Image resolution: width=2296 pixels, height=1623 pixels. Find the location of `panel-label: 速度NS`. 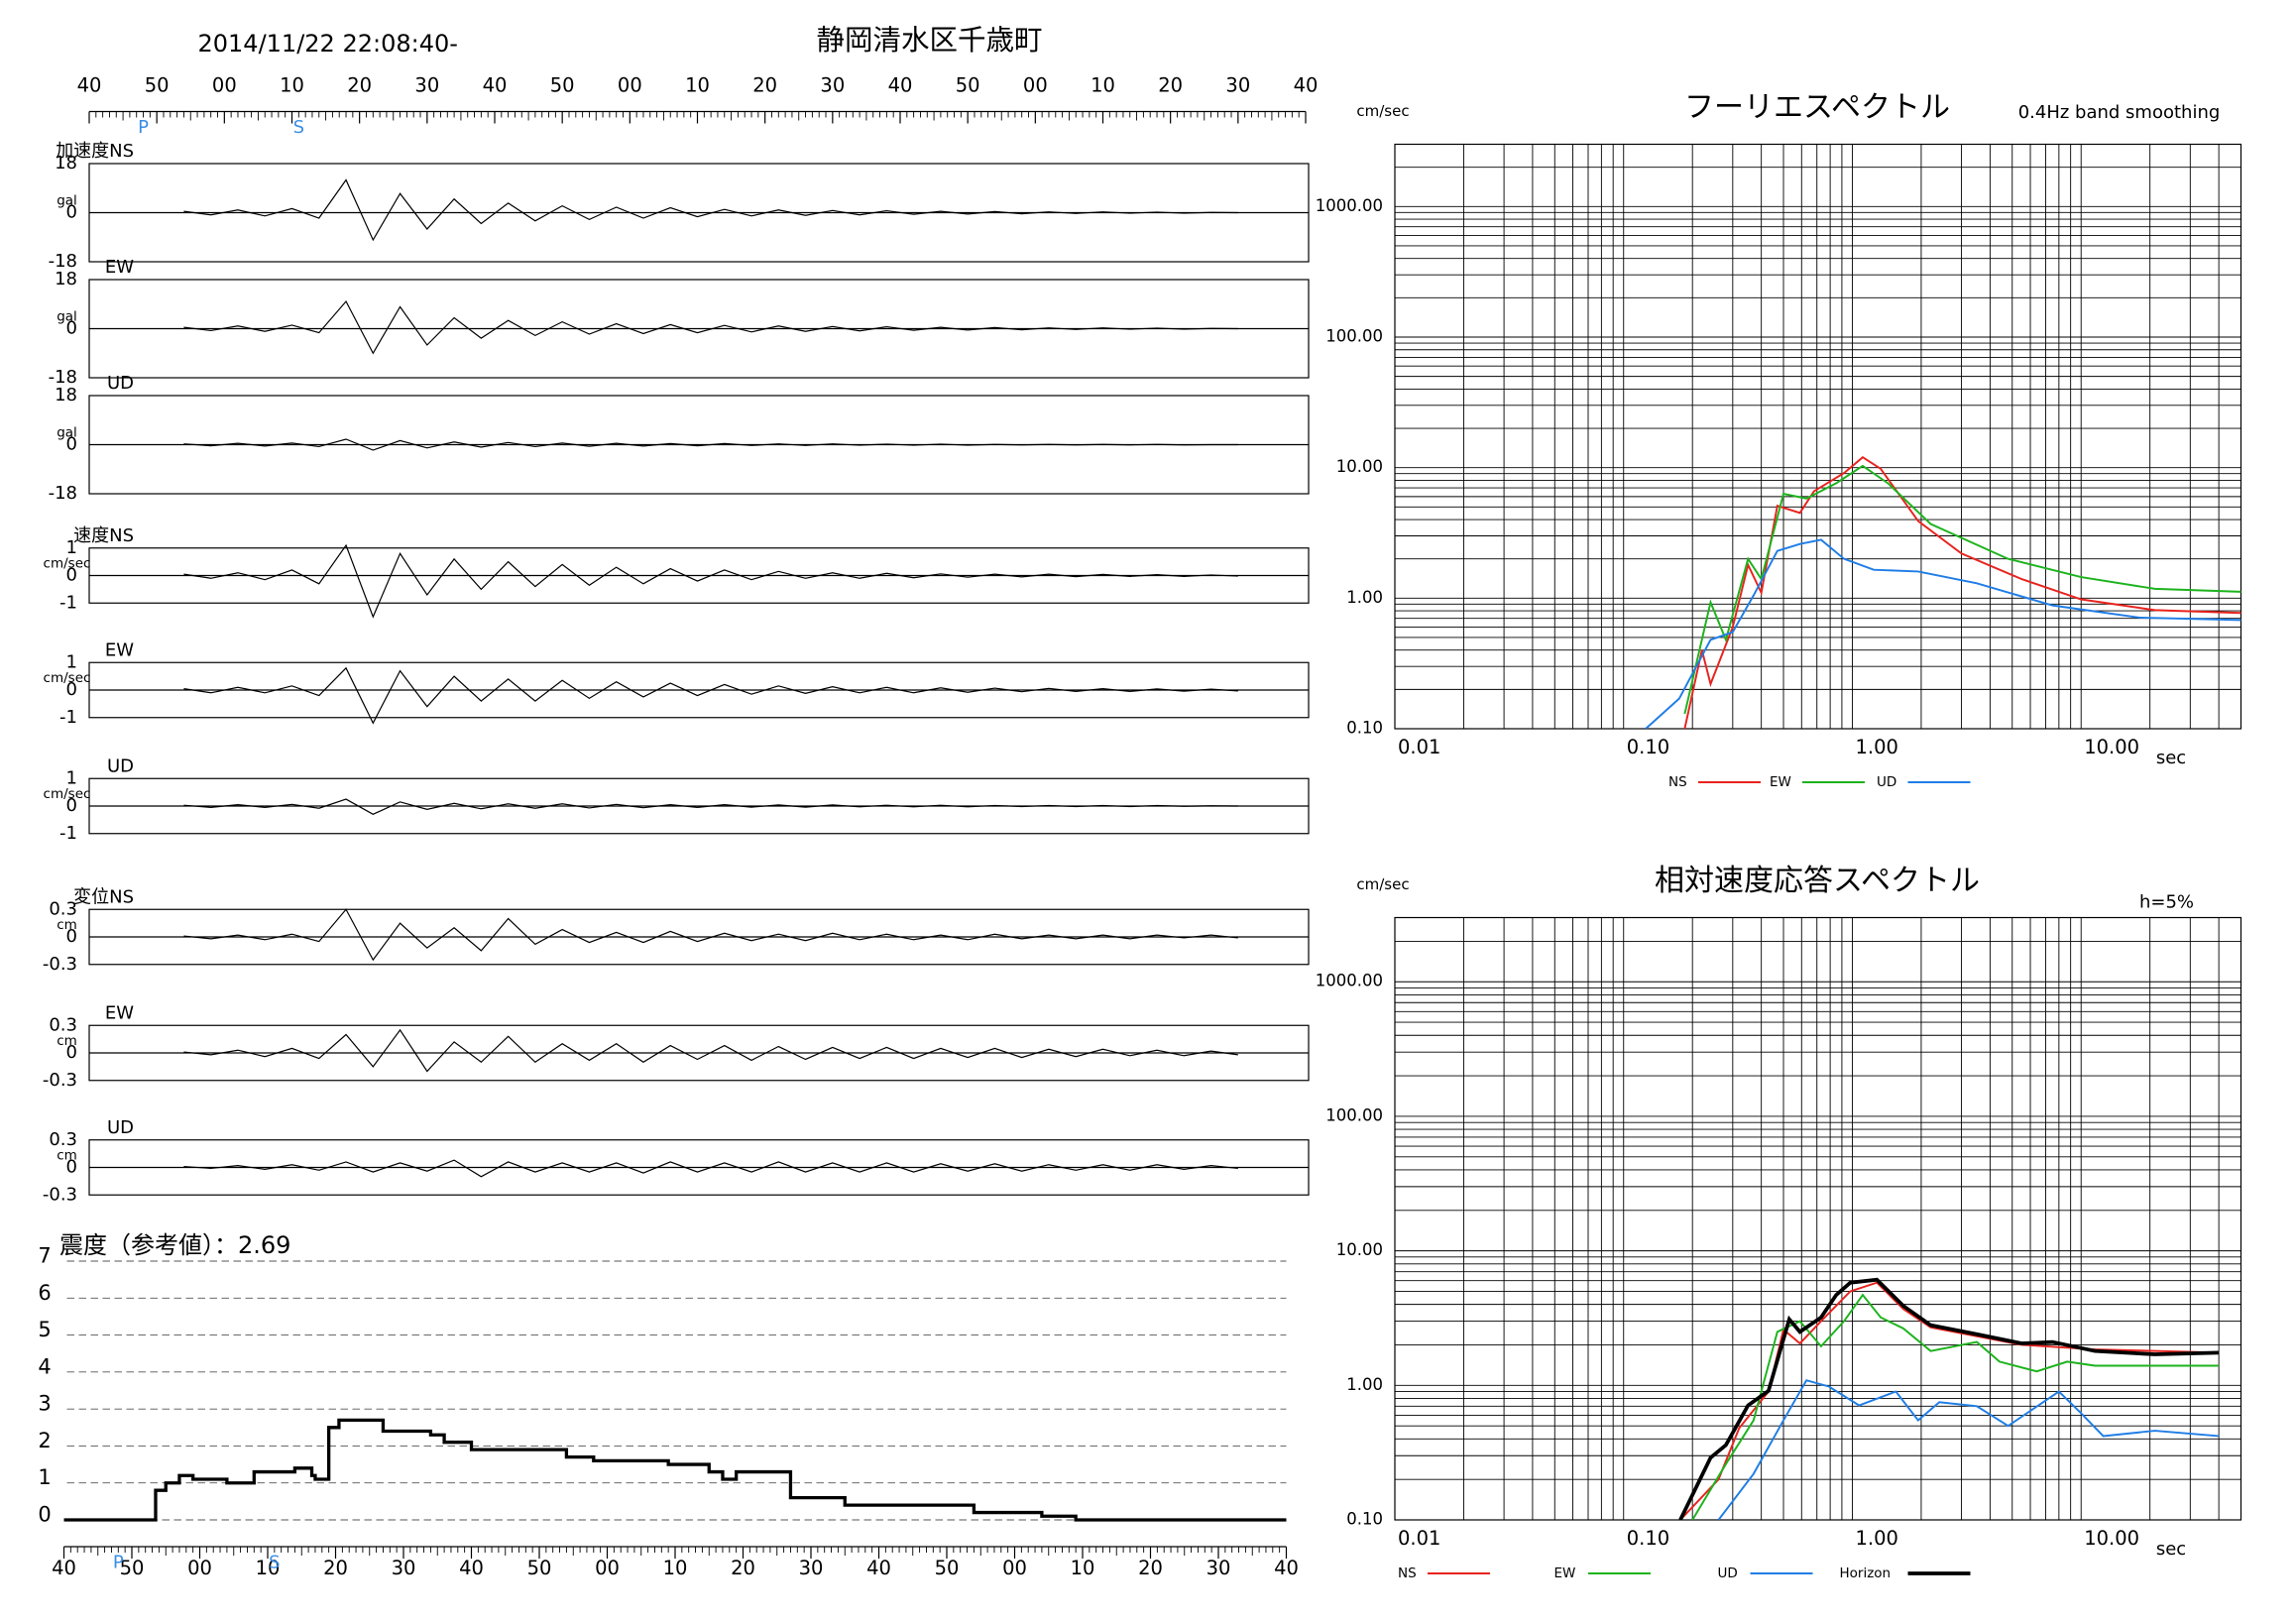

panel-label: 速度NS is located at coordinates (103, 535).